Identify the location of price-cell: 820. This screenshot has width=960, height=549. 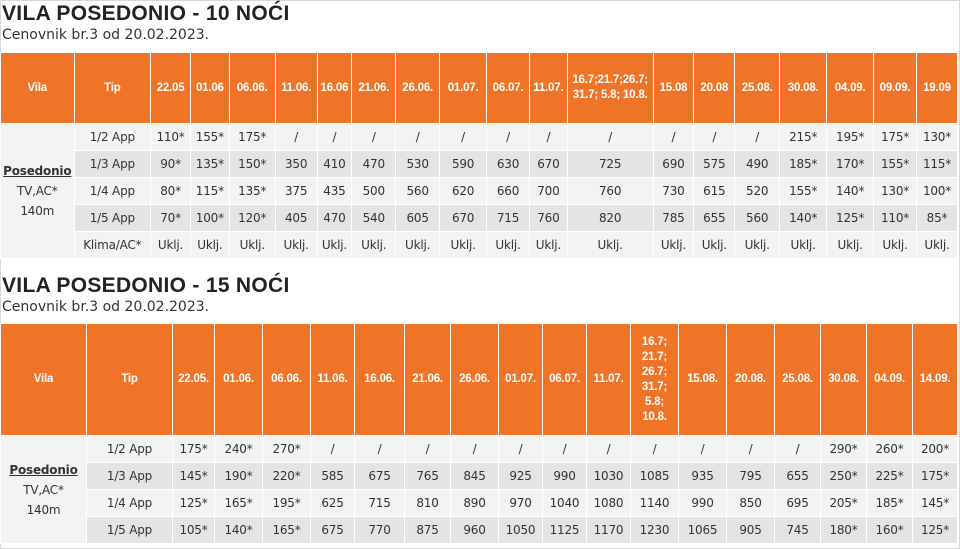
(610, 218).